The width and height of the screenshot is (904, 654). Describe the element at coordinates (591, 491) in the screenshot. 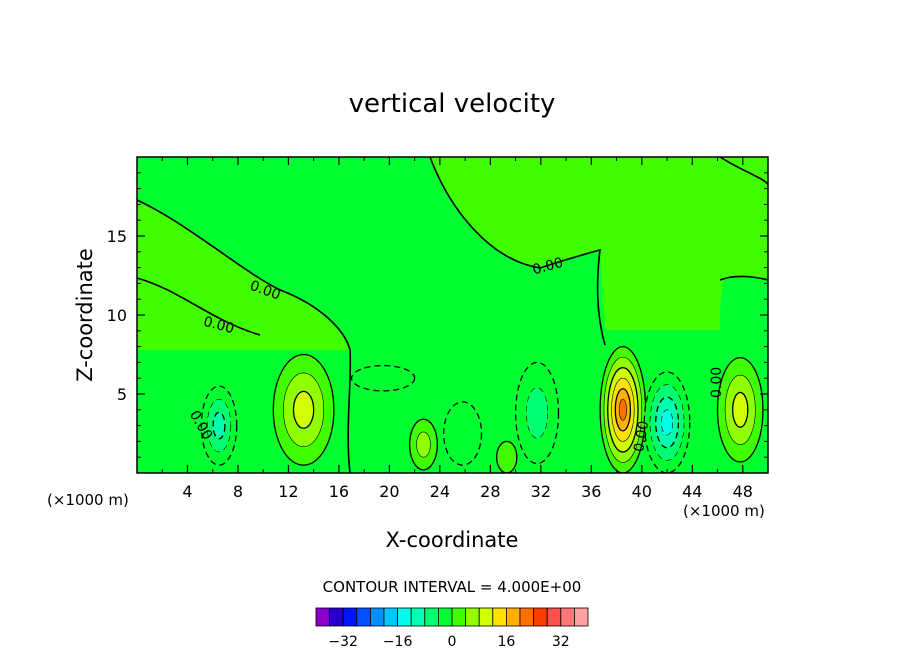

I see `x-tick-label: 36` at that location.